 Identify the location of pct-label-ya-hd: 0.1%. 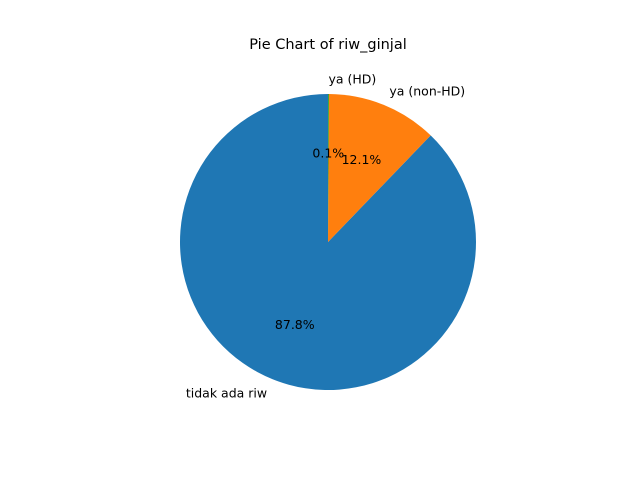
(328, 153).